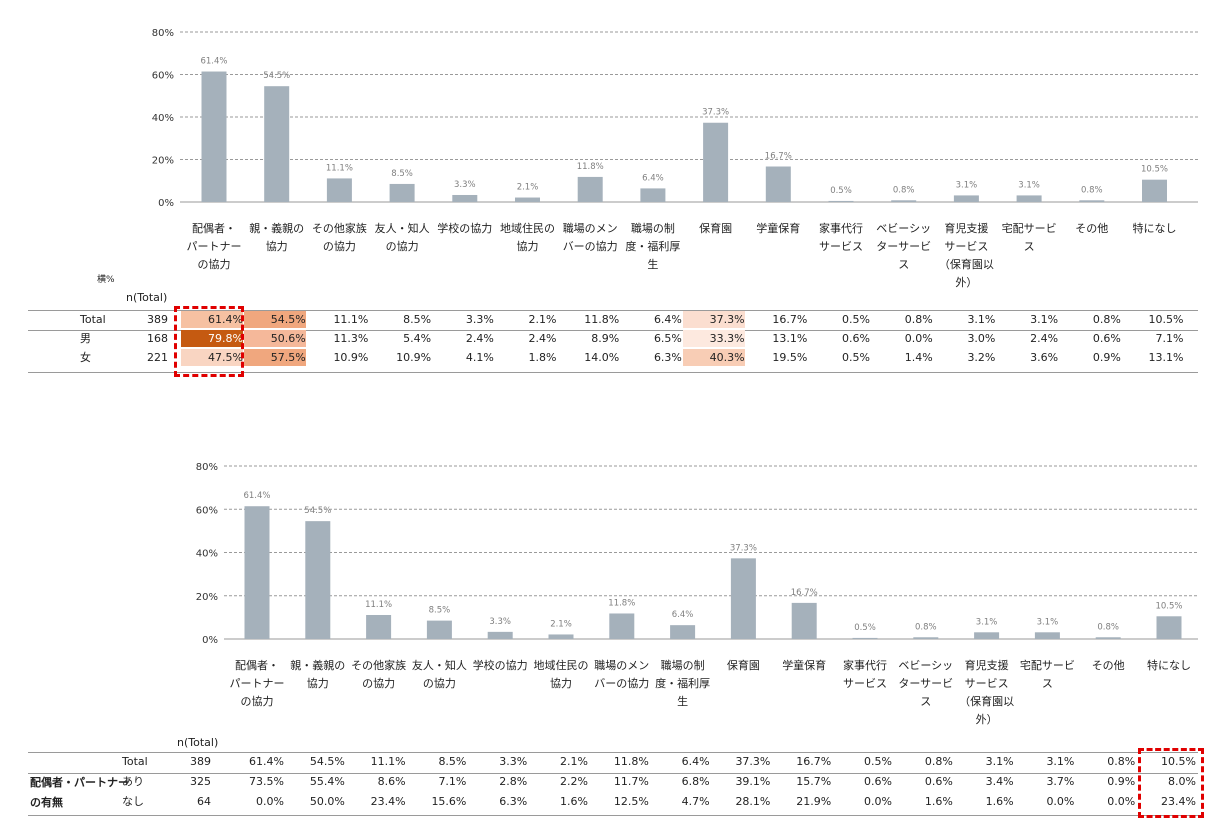 Image resolution: width=1227 pixels, height=838 pixels. Describe the element at coordinates (1044, 357) in the screenshot. I see `table-cell: 3.6%` at that location.